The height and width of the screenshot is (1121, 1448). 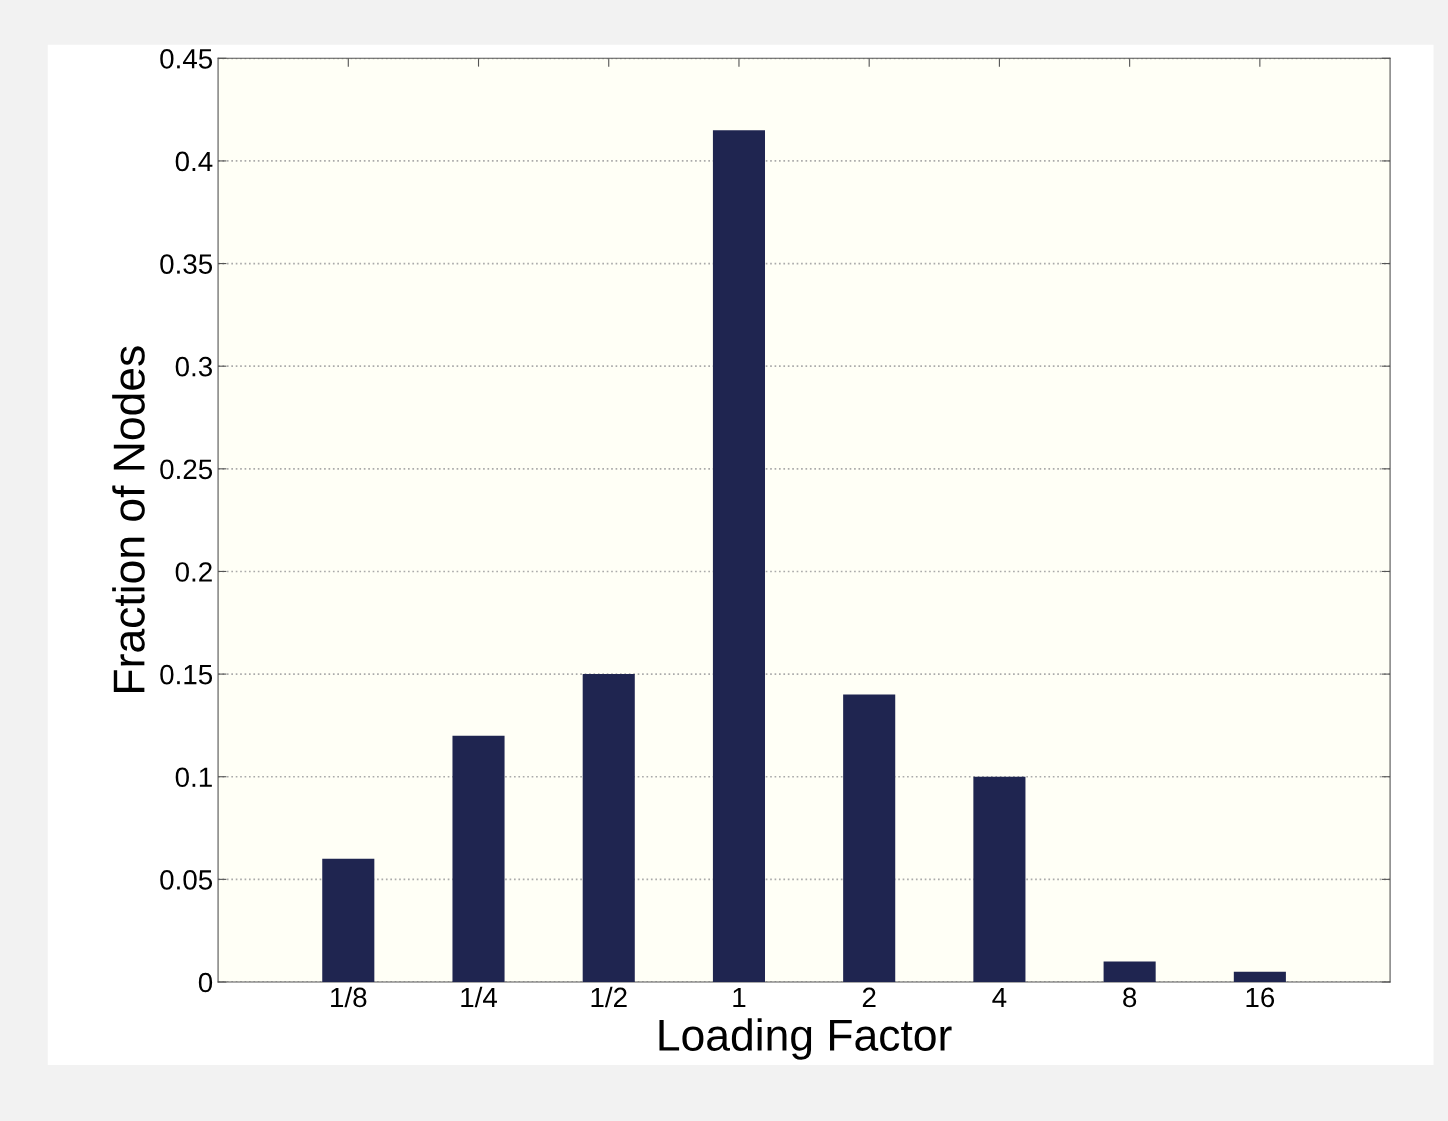 What do you see at coordinates (869, 997) in the screenshot?
I see `x-tick-label: 2` at bounding box center [869, 997].